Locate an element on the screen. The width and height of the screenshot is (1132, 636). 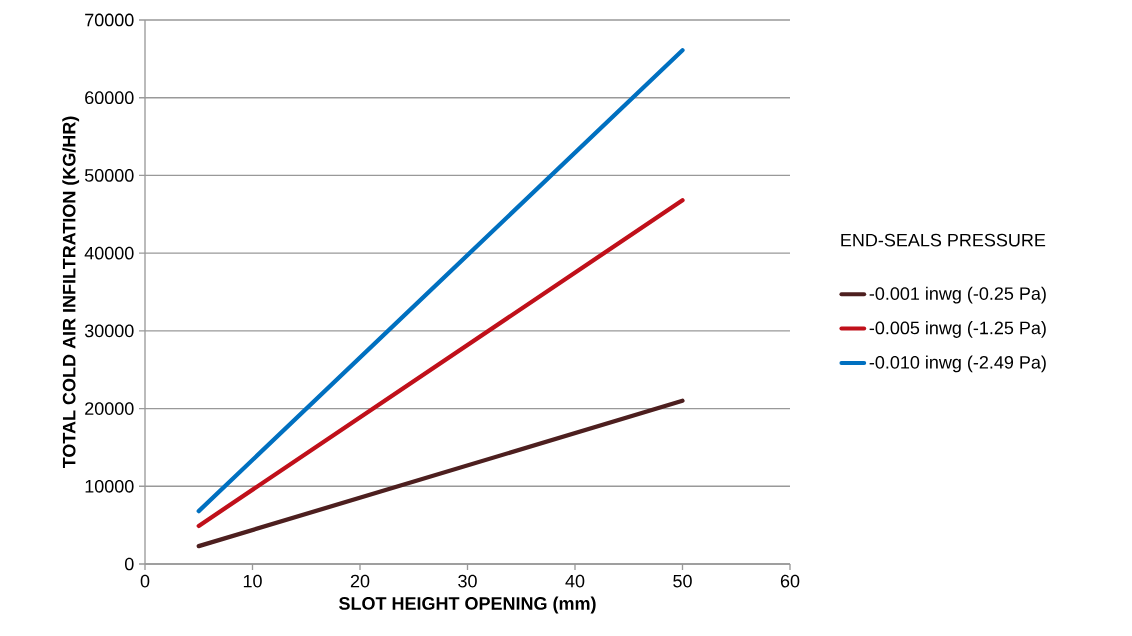
x-tick-label: 10 is located at coordinates (252, 581).